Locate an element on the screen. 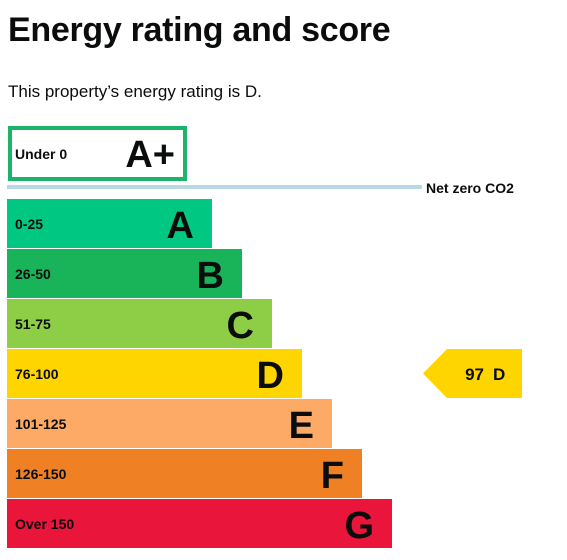 The image size is (567, 560). band-c-letter: C is located at coordinates (240, 326).